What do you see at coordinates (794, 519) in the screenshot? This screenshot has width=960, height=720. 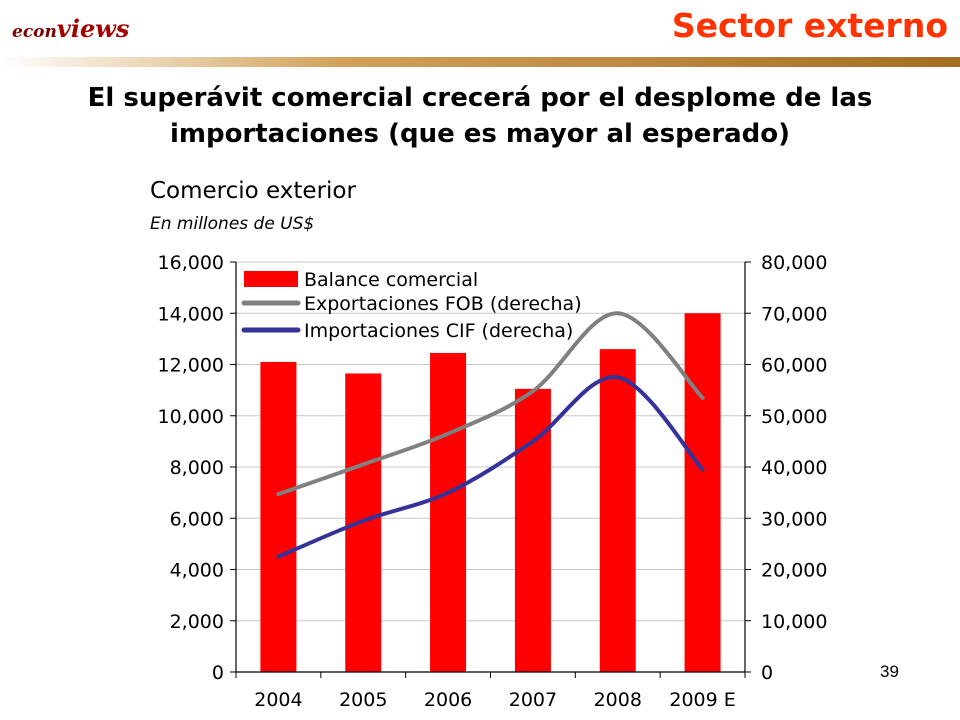 I see `right-axis-tick-label: 30,000` at bounding box center [794, 519].